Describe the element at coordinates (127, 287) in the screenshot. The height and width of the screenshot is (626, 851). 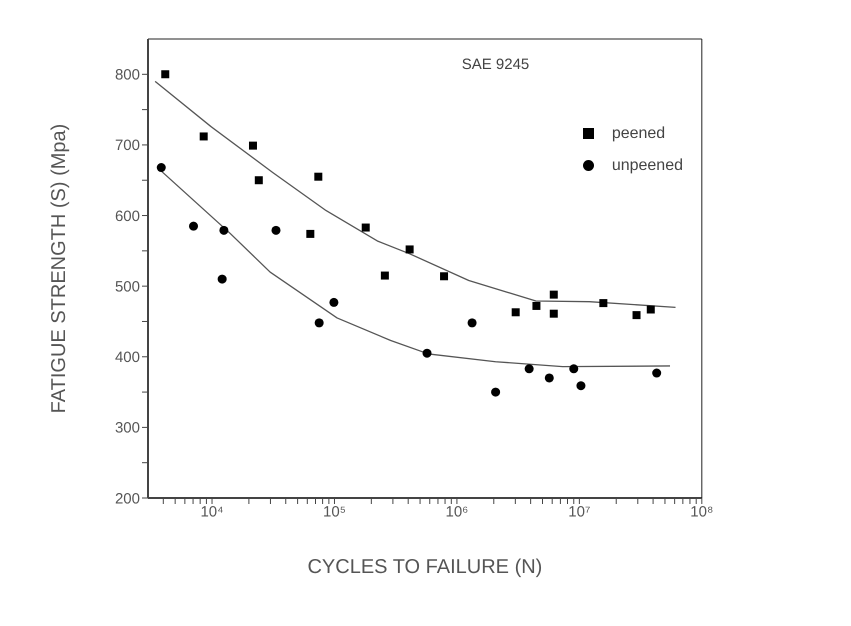
I see `y-tick-label: 500` at that location.